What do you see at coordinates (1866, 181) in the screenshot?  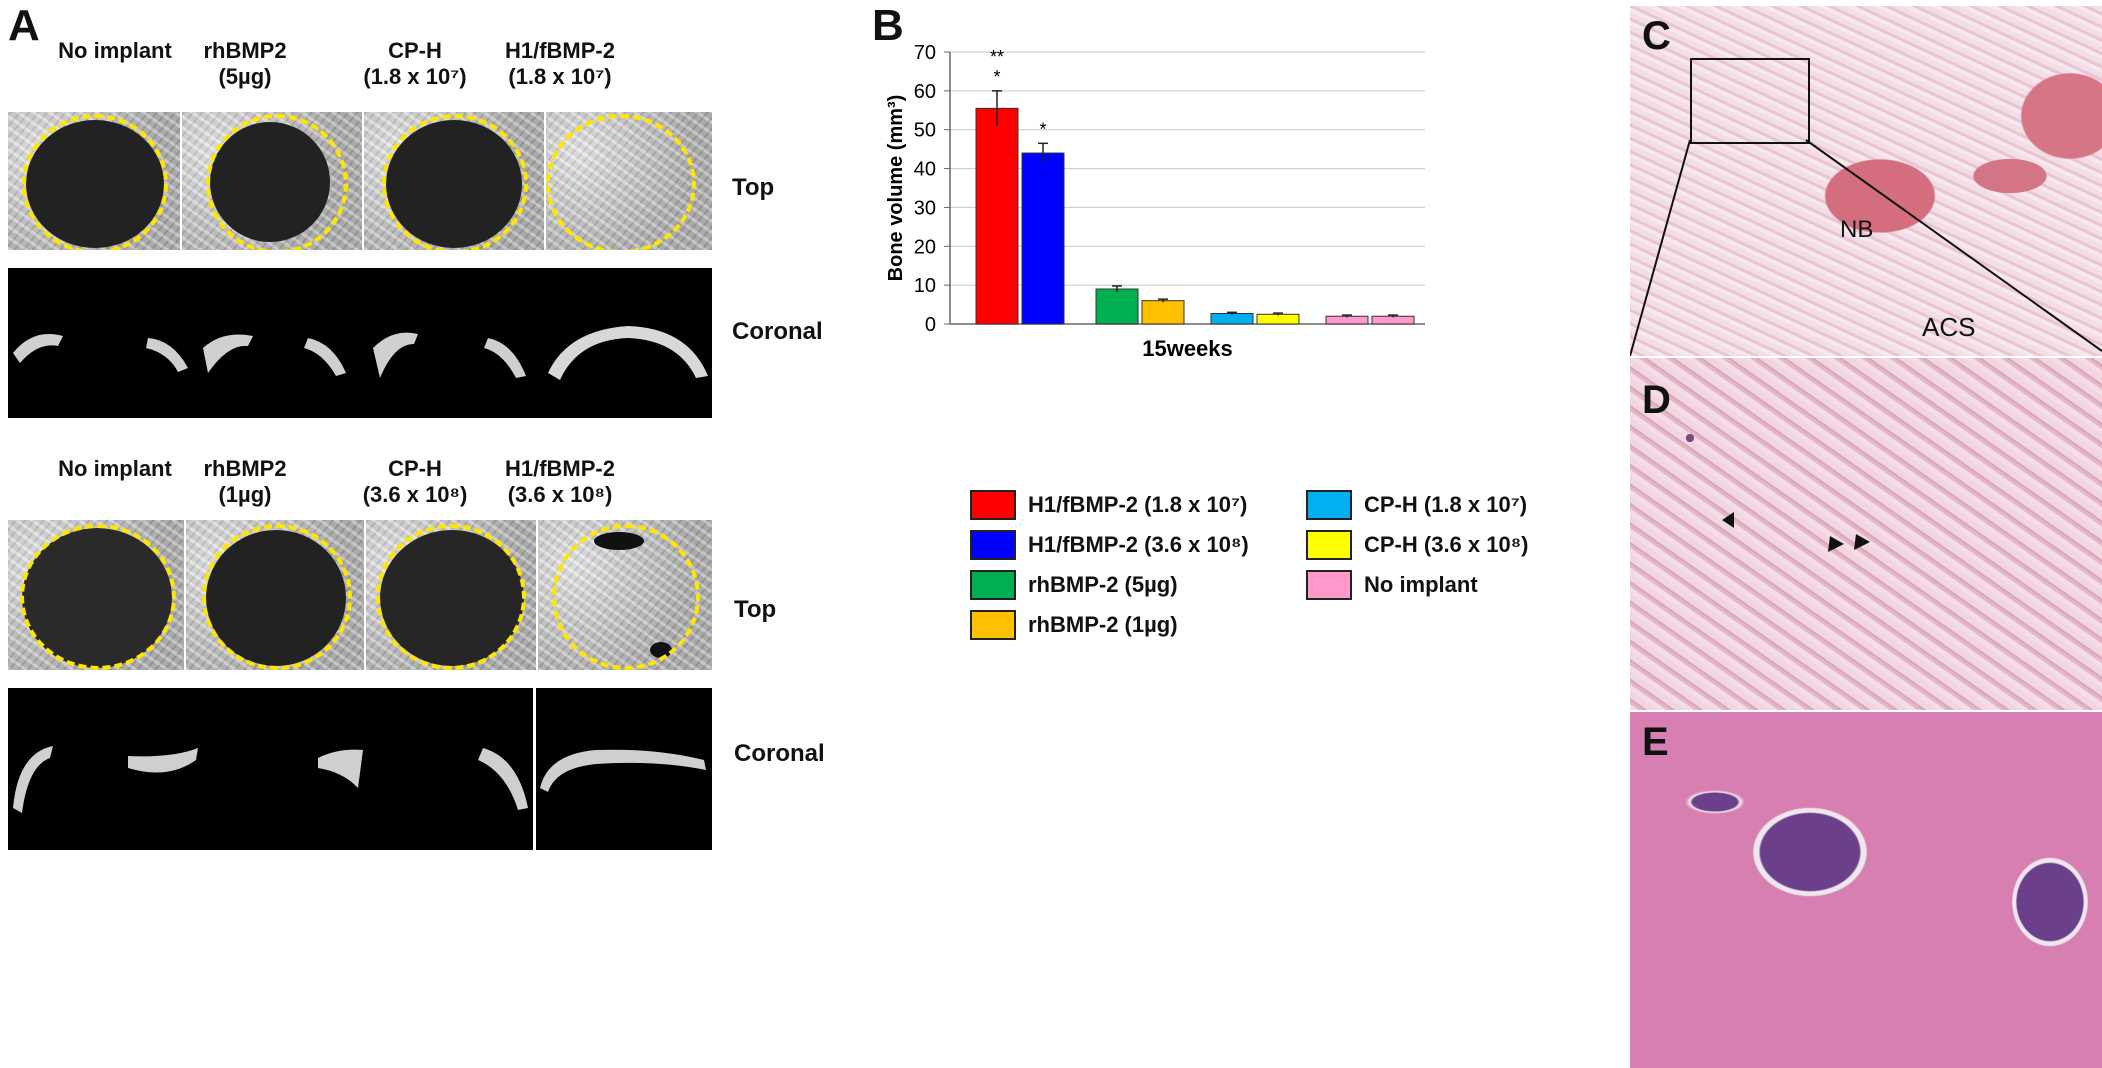 I see `histology-c: C NB ACS` at bounding box center [1866, 181].